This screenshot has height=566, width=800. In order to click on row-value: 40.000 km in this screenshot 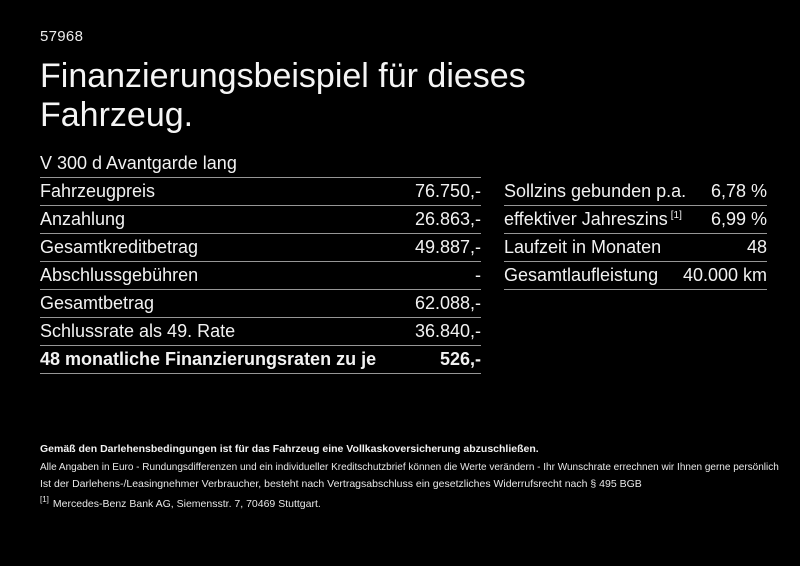, I will do `click(724, 275)`.